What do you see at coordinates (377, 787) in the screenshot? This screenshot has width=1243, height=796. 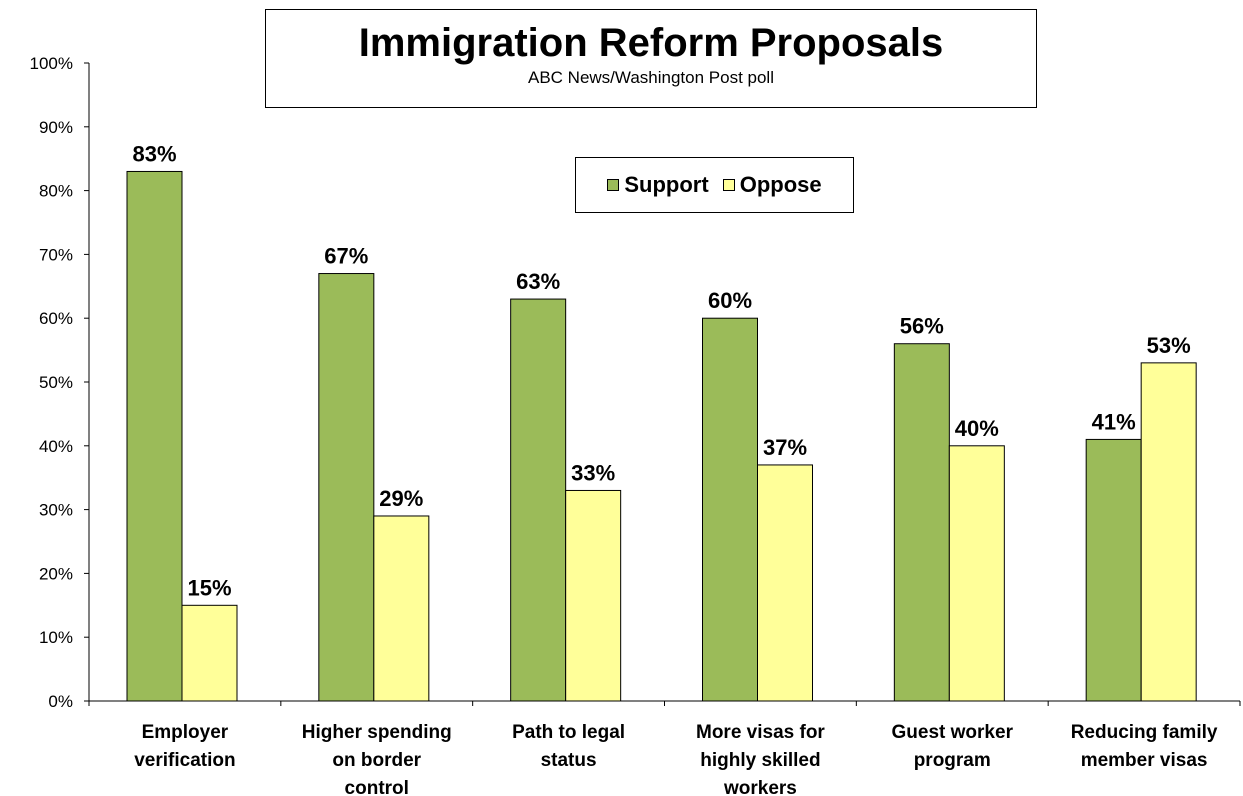 I see `x-category-label-line: control` at bounding box center [377, 787].